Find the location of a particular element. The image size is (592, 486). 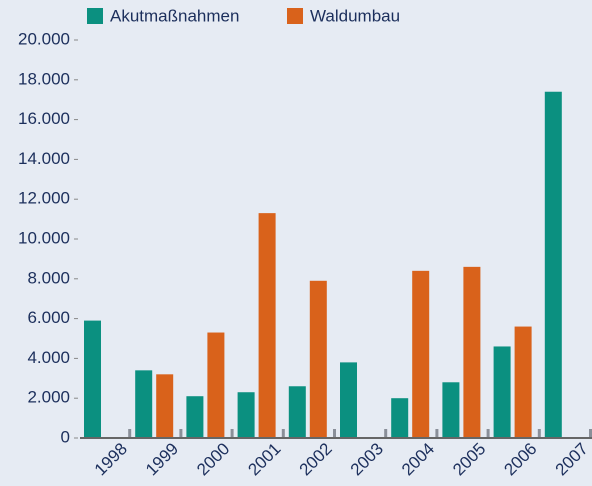

y-tick-label: 10.000 is located at coordinates (44, 237).